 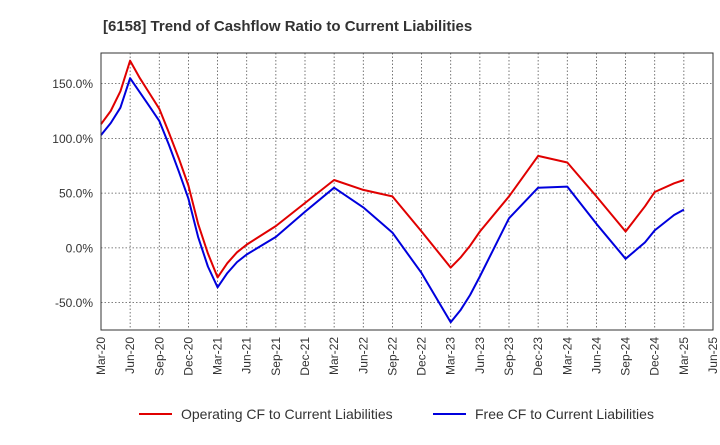 What do you see at coordinates (159, 356) in the screenshot?
I see `x-tick-label: Sep-20` at bounding box center [159, 356].